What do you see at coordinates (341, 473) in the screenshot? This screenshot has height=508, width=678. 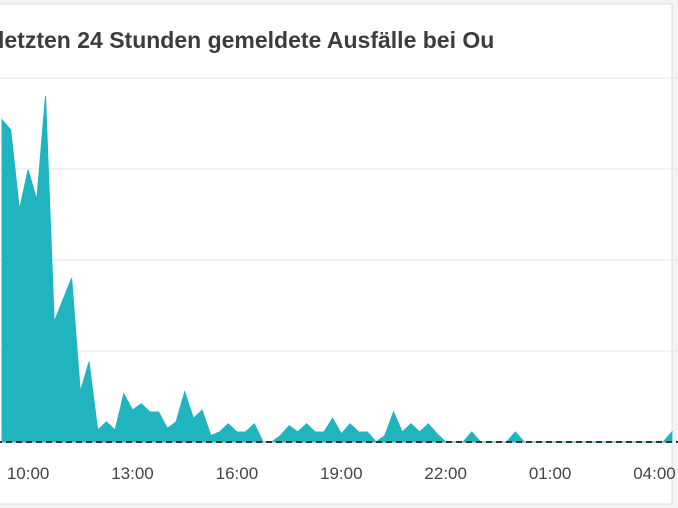 I see `x-tick-label: 19:00` at bounding box center [341, 473].